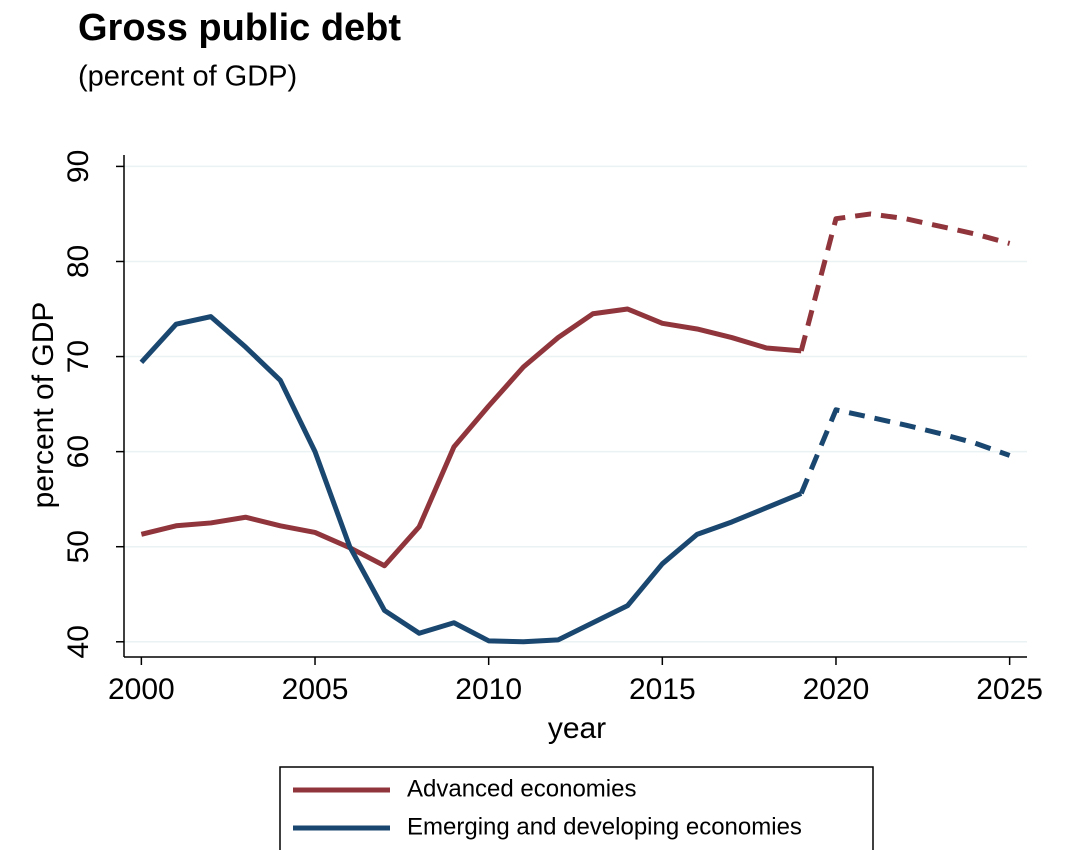 The width and height of the screenshot is (1068, 850). What do you see at coordinates (78, 356) in the screenshot?
I see `y-tick-label: 70` at bounding box center [78, 356].